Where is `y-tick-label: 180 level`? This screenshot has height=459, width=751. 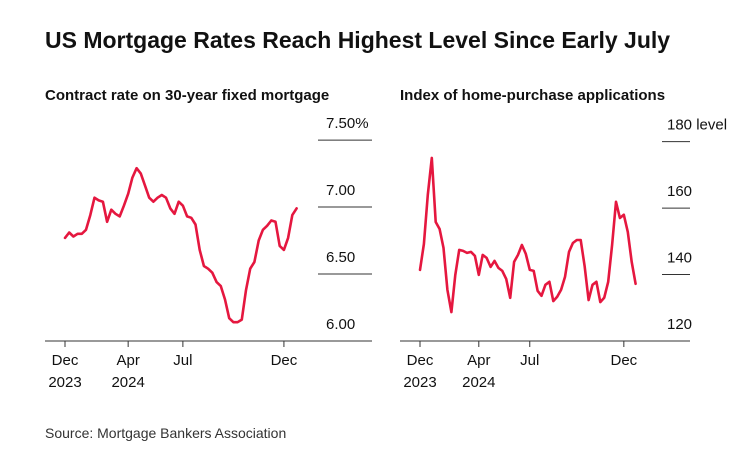 y-tick-label: 180 level is located at coordinates (697, 125).